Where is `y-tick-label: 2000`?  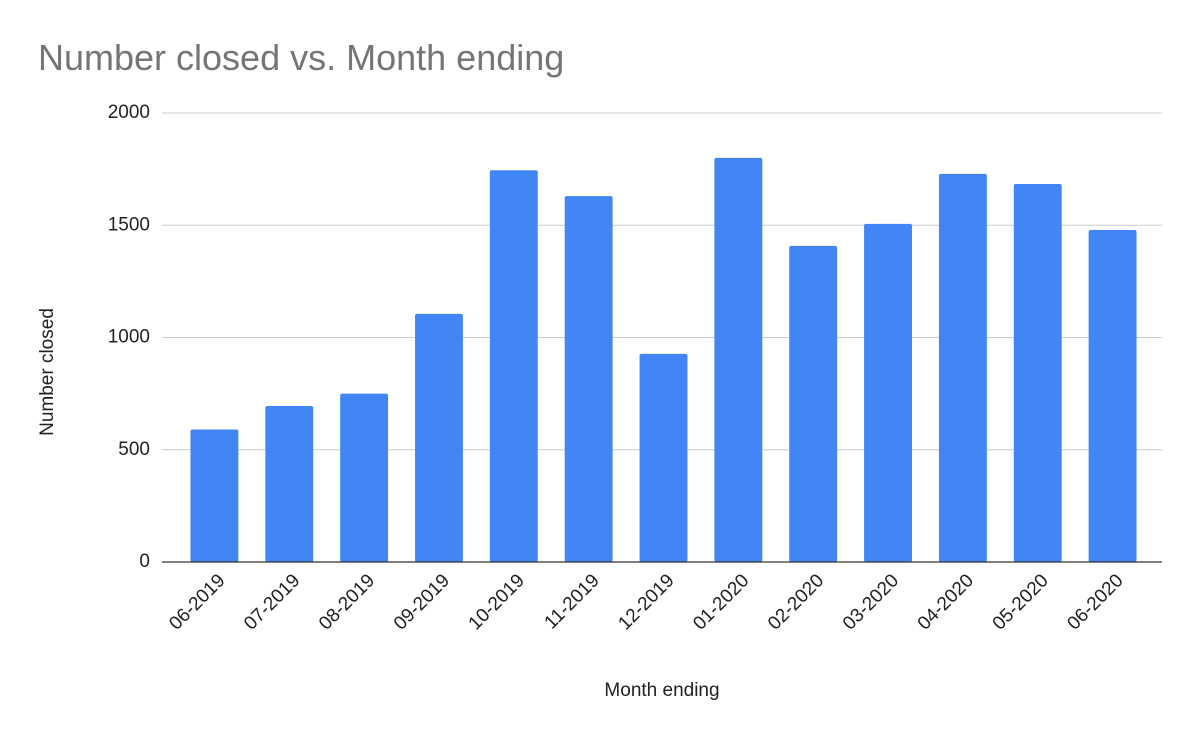
y-tick-label: 2000 is located at coordinates (129, 112).